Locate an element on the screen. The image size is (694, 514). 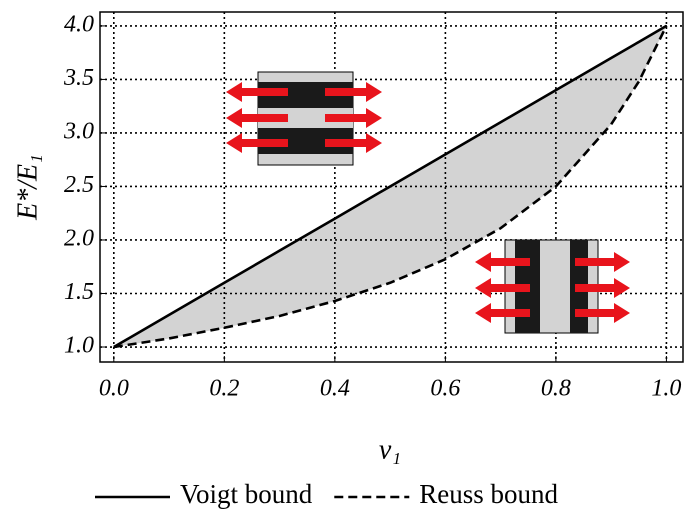
x-tick-label: 0.4 is located at coordinates (335, 389).